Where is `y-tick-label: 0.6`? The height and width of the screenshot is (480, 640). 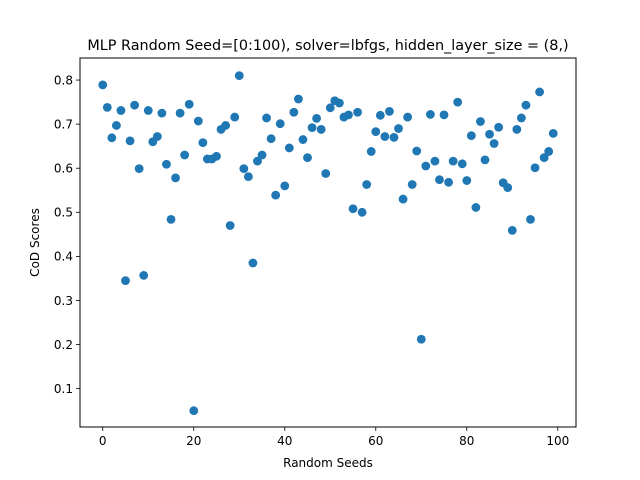 y-tick-label: 0.6 is located at coordinates (63, 169).